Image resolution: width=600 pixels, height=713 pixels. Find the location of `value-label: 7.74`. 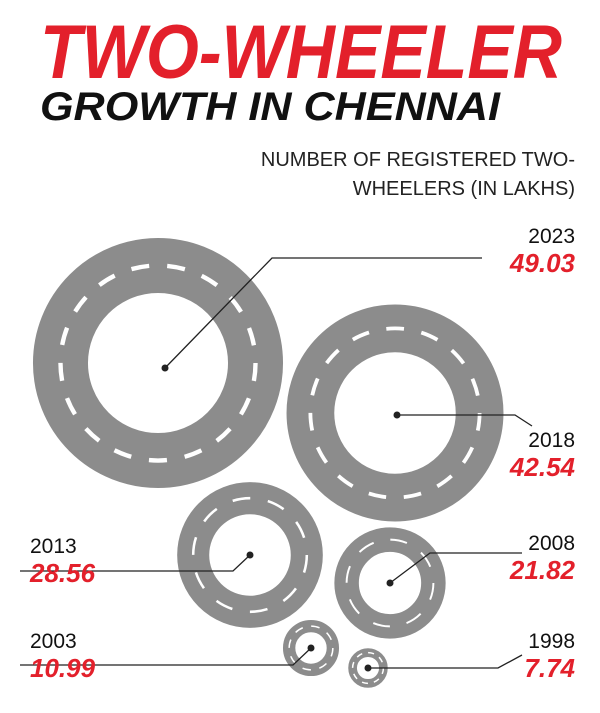

value-label: 7.74 is located at coordinates (549, 668).